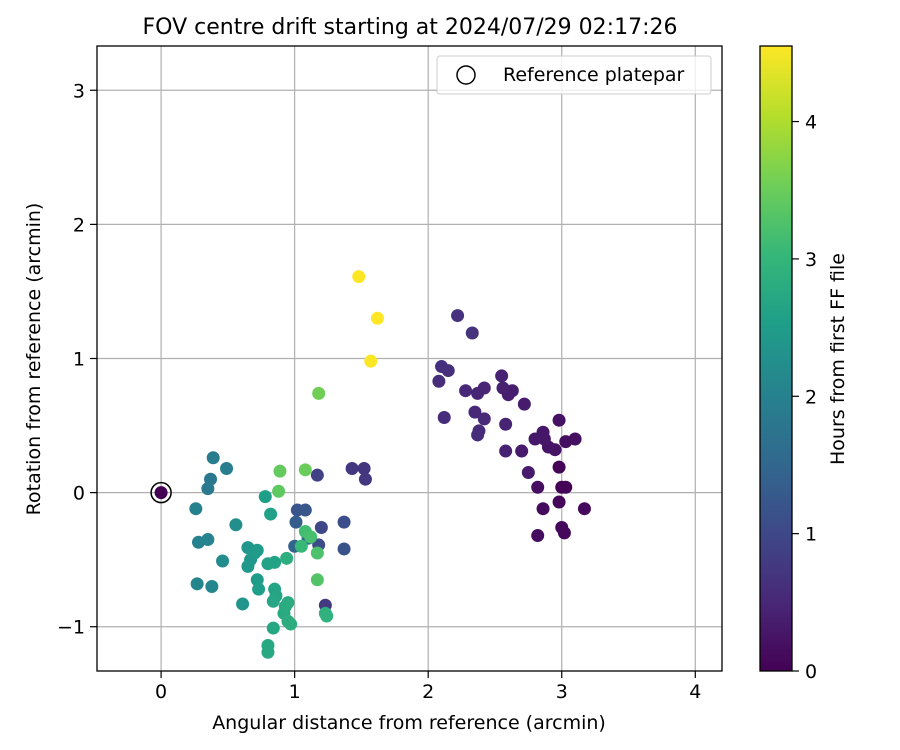 The height and width of the screenshot is (750, 900). I want to click on colorbar-gradient, so click(776, 358).